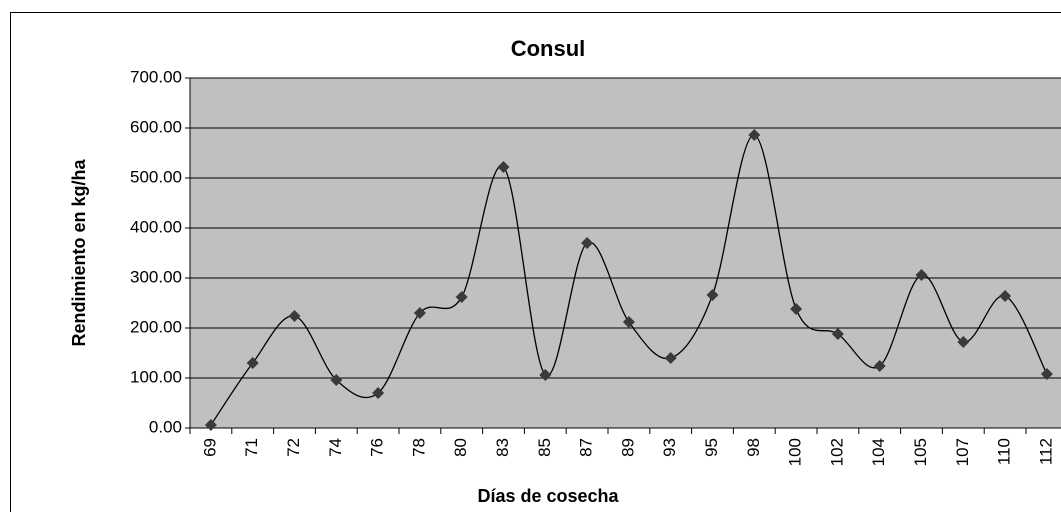 This screenshot has width=1061, height=512. What do you see at coordinates (156, 176) in the screenshot?
I see `y-tick-label: 500.00` at bounding box center [156, 176].